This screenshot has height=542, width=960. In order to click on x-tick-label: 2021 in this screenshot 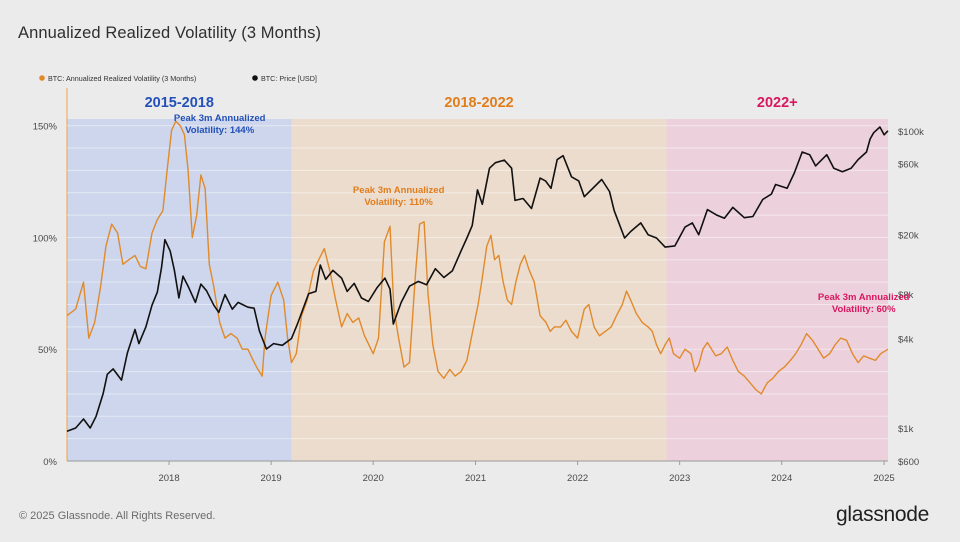, I will do `click(475, 478)`.